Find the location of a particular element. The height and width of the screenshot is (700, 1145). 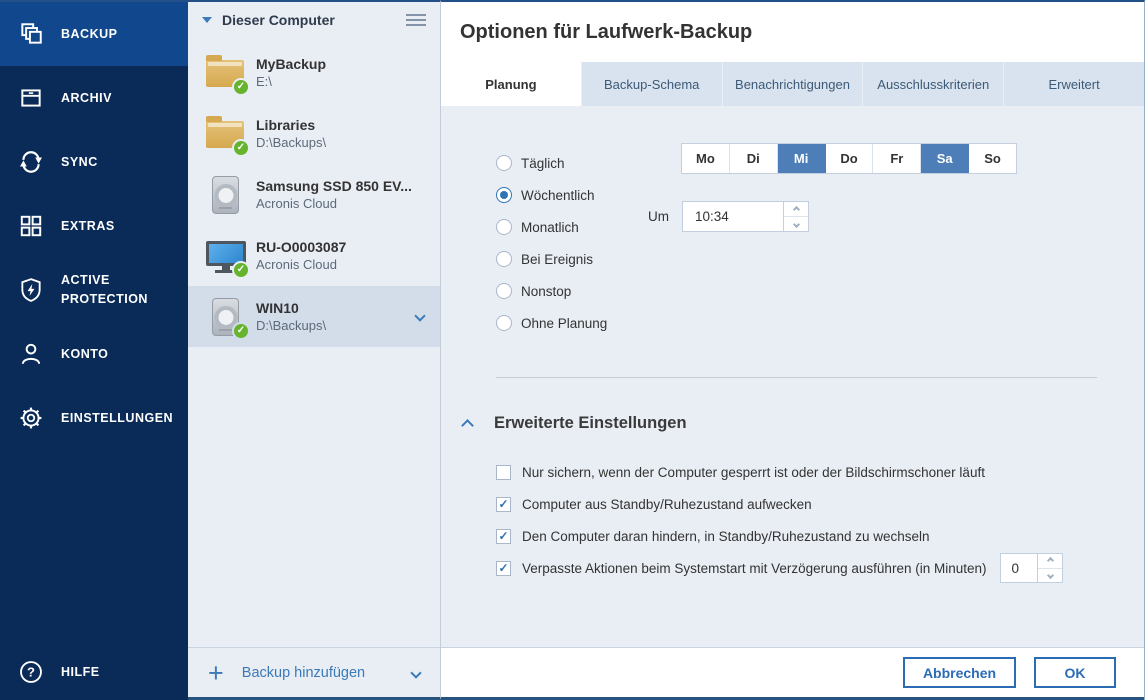

source-title: Dieser Computer is located at coordinates (278, 20).